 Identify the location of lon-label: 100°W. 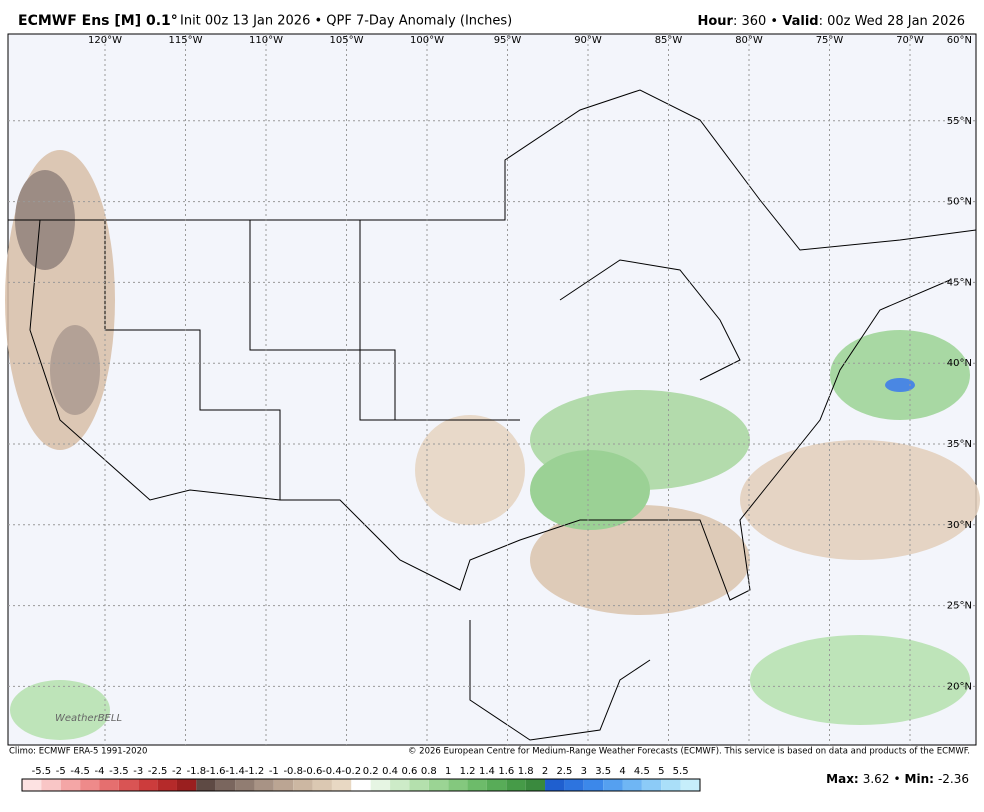
(427, 40).